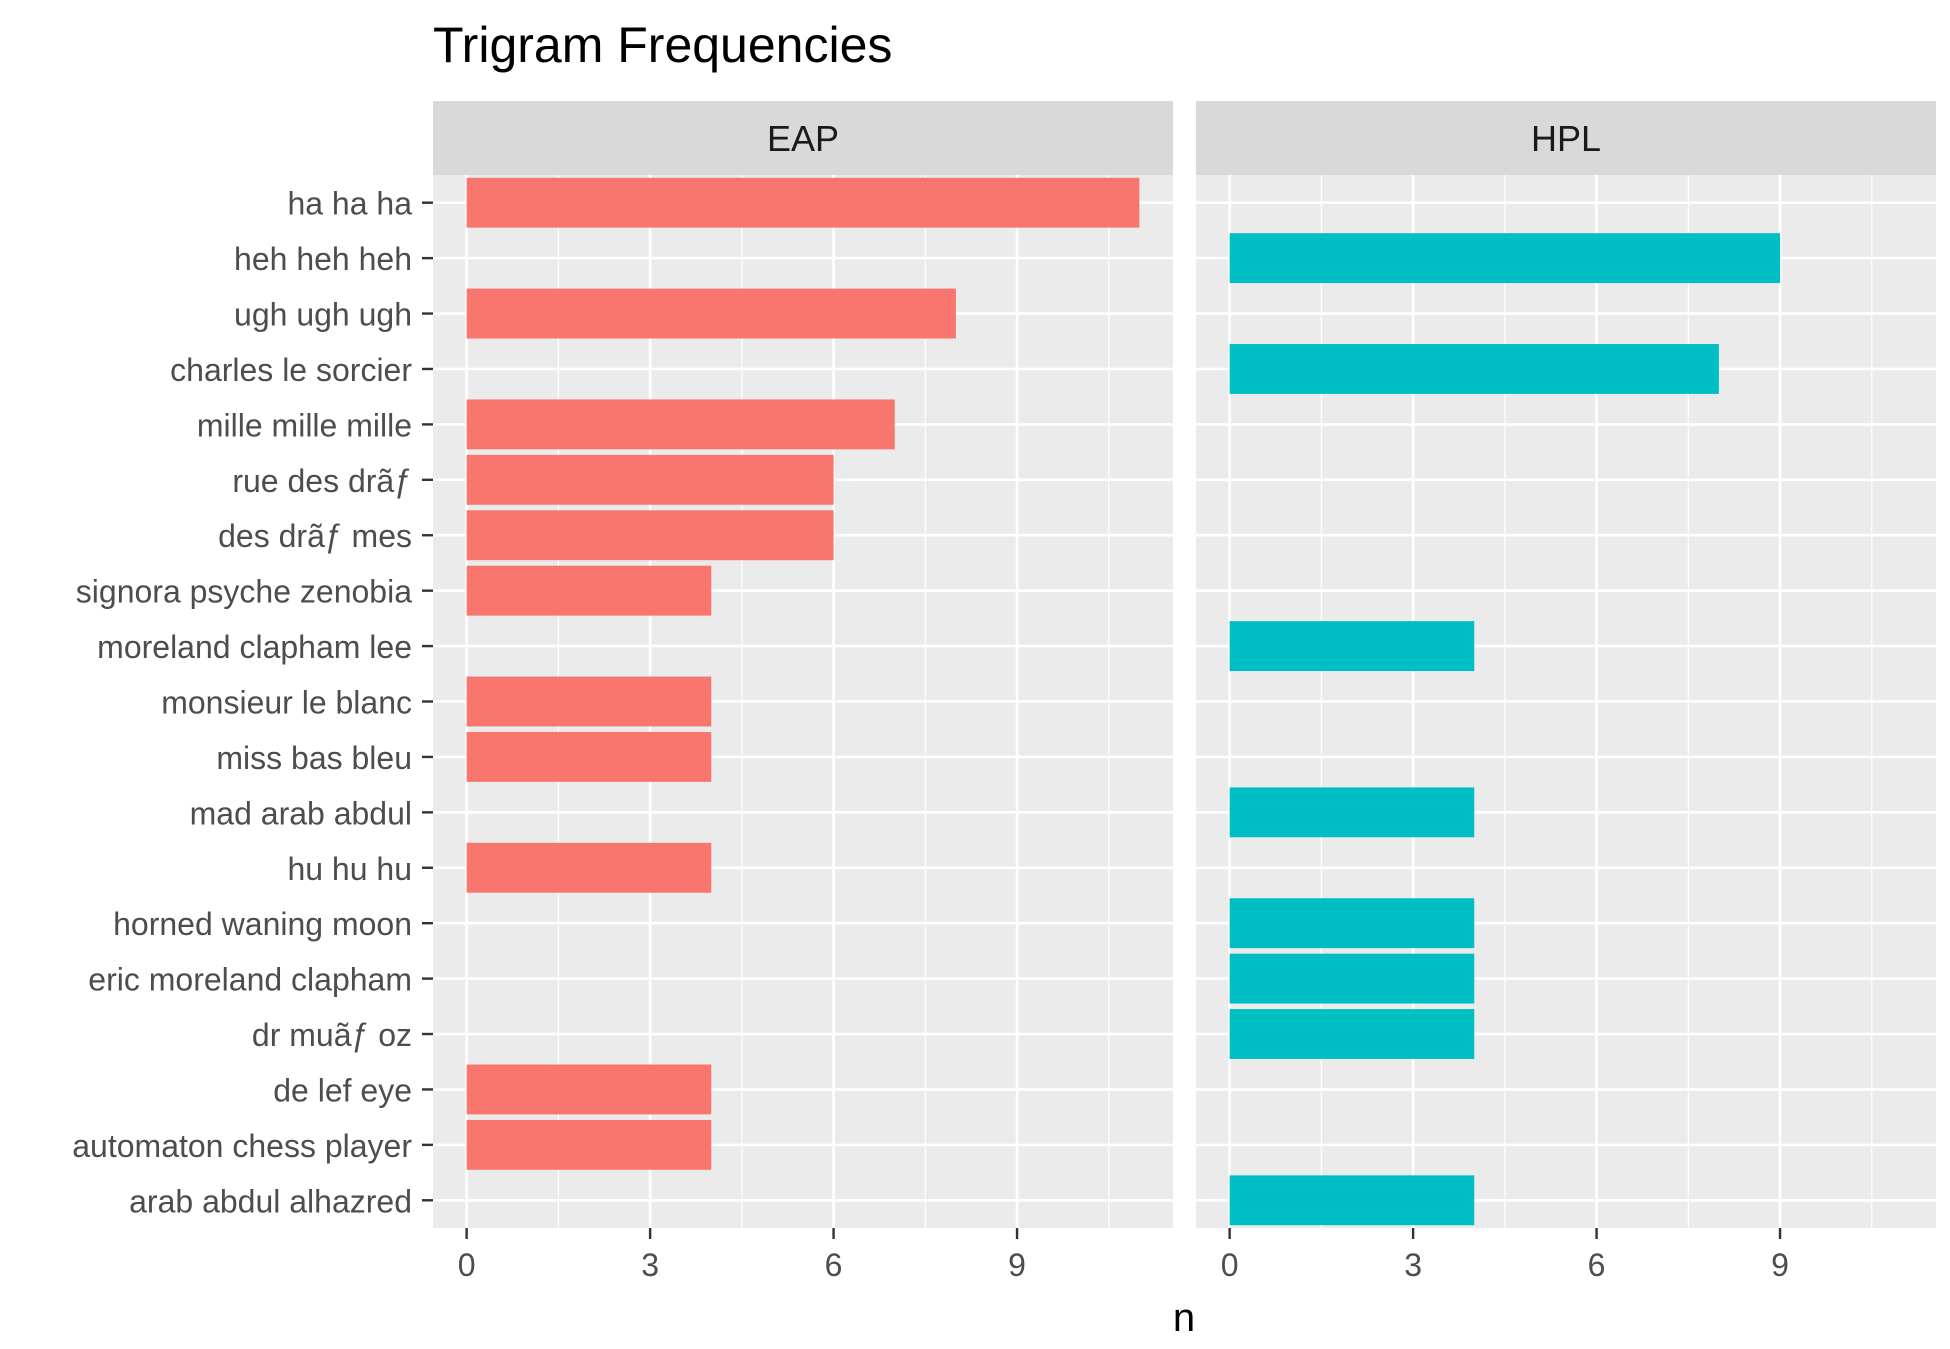 Image resolution: width=1950 pixels, height=1349 pixels. Describe the element at coordinates (342, 1090) in the screenshot. I see `y-tick-label: de lef eye` at that location.